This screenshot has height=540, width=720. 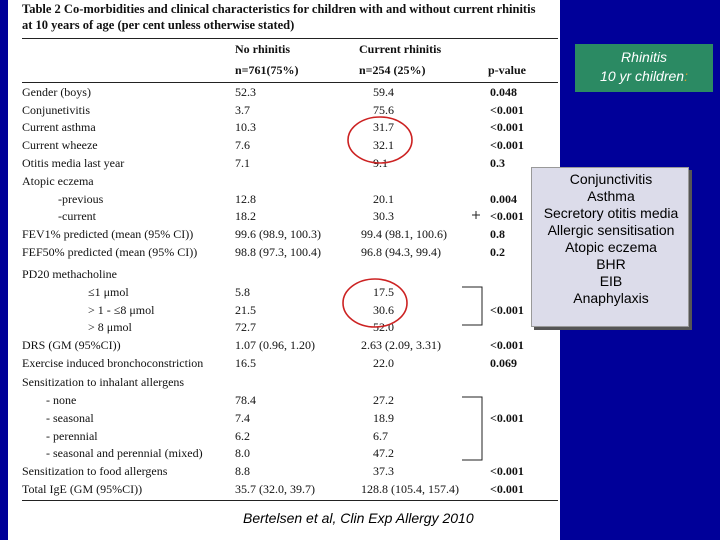 I want to click on row-no-rhinitis: 21.5, so click(x=245, y=310).